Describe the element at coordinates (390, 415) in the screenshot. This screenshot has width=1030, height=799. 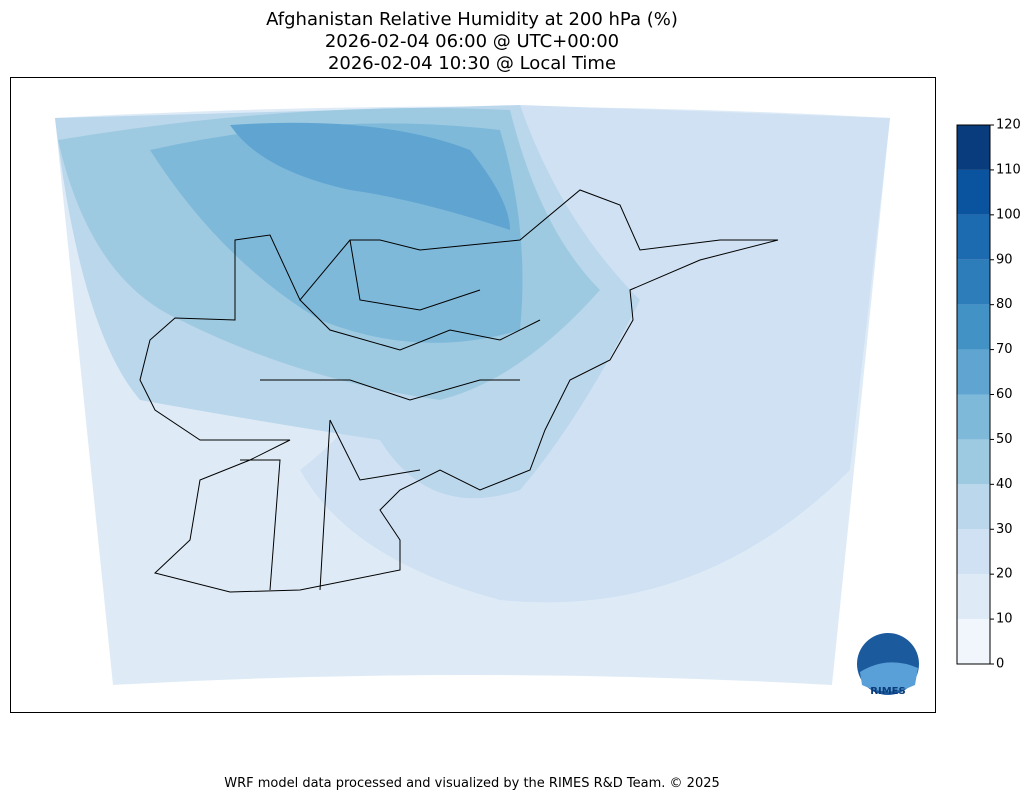
I see `province-borders` at that location.